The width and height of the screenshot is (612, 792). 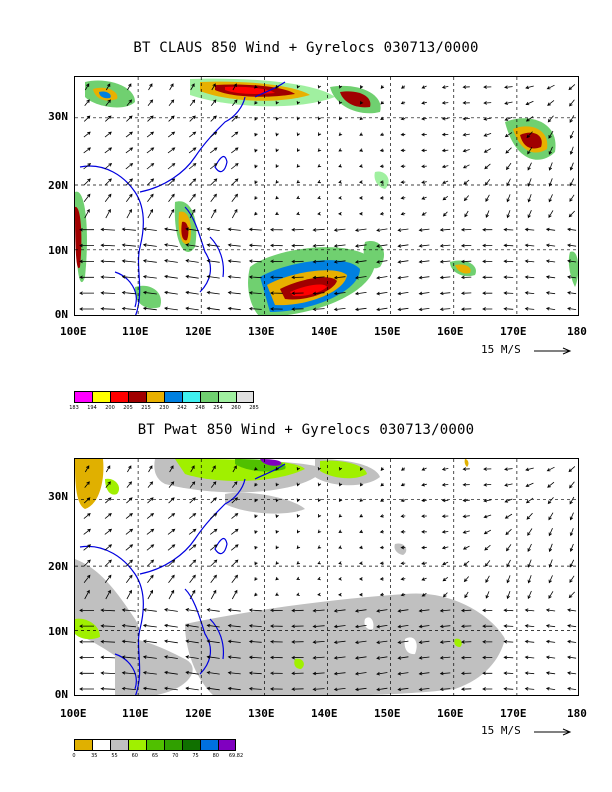 What do you see at coordinates (215, 756) in the screenshot?
I see `colorbar-label: 80` at bounding box center [215, 756].